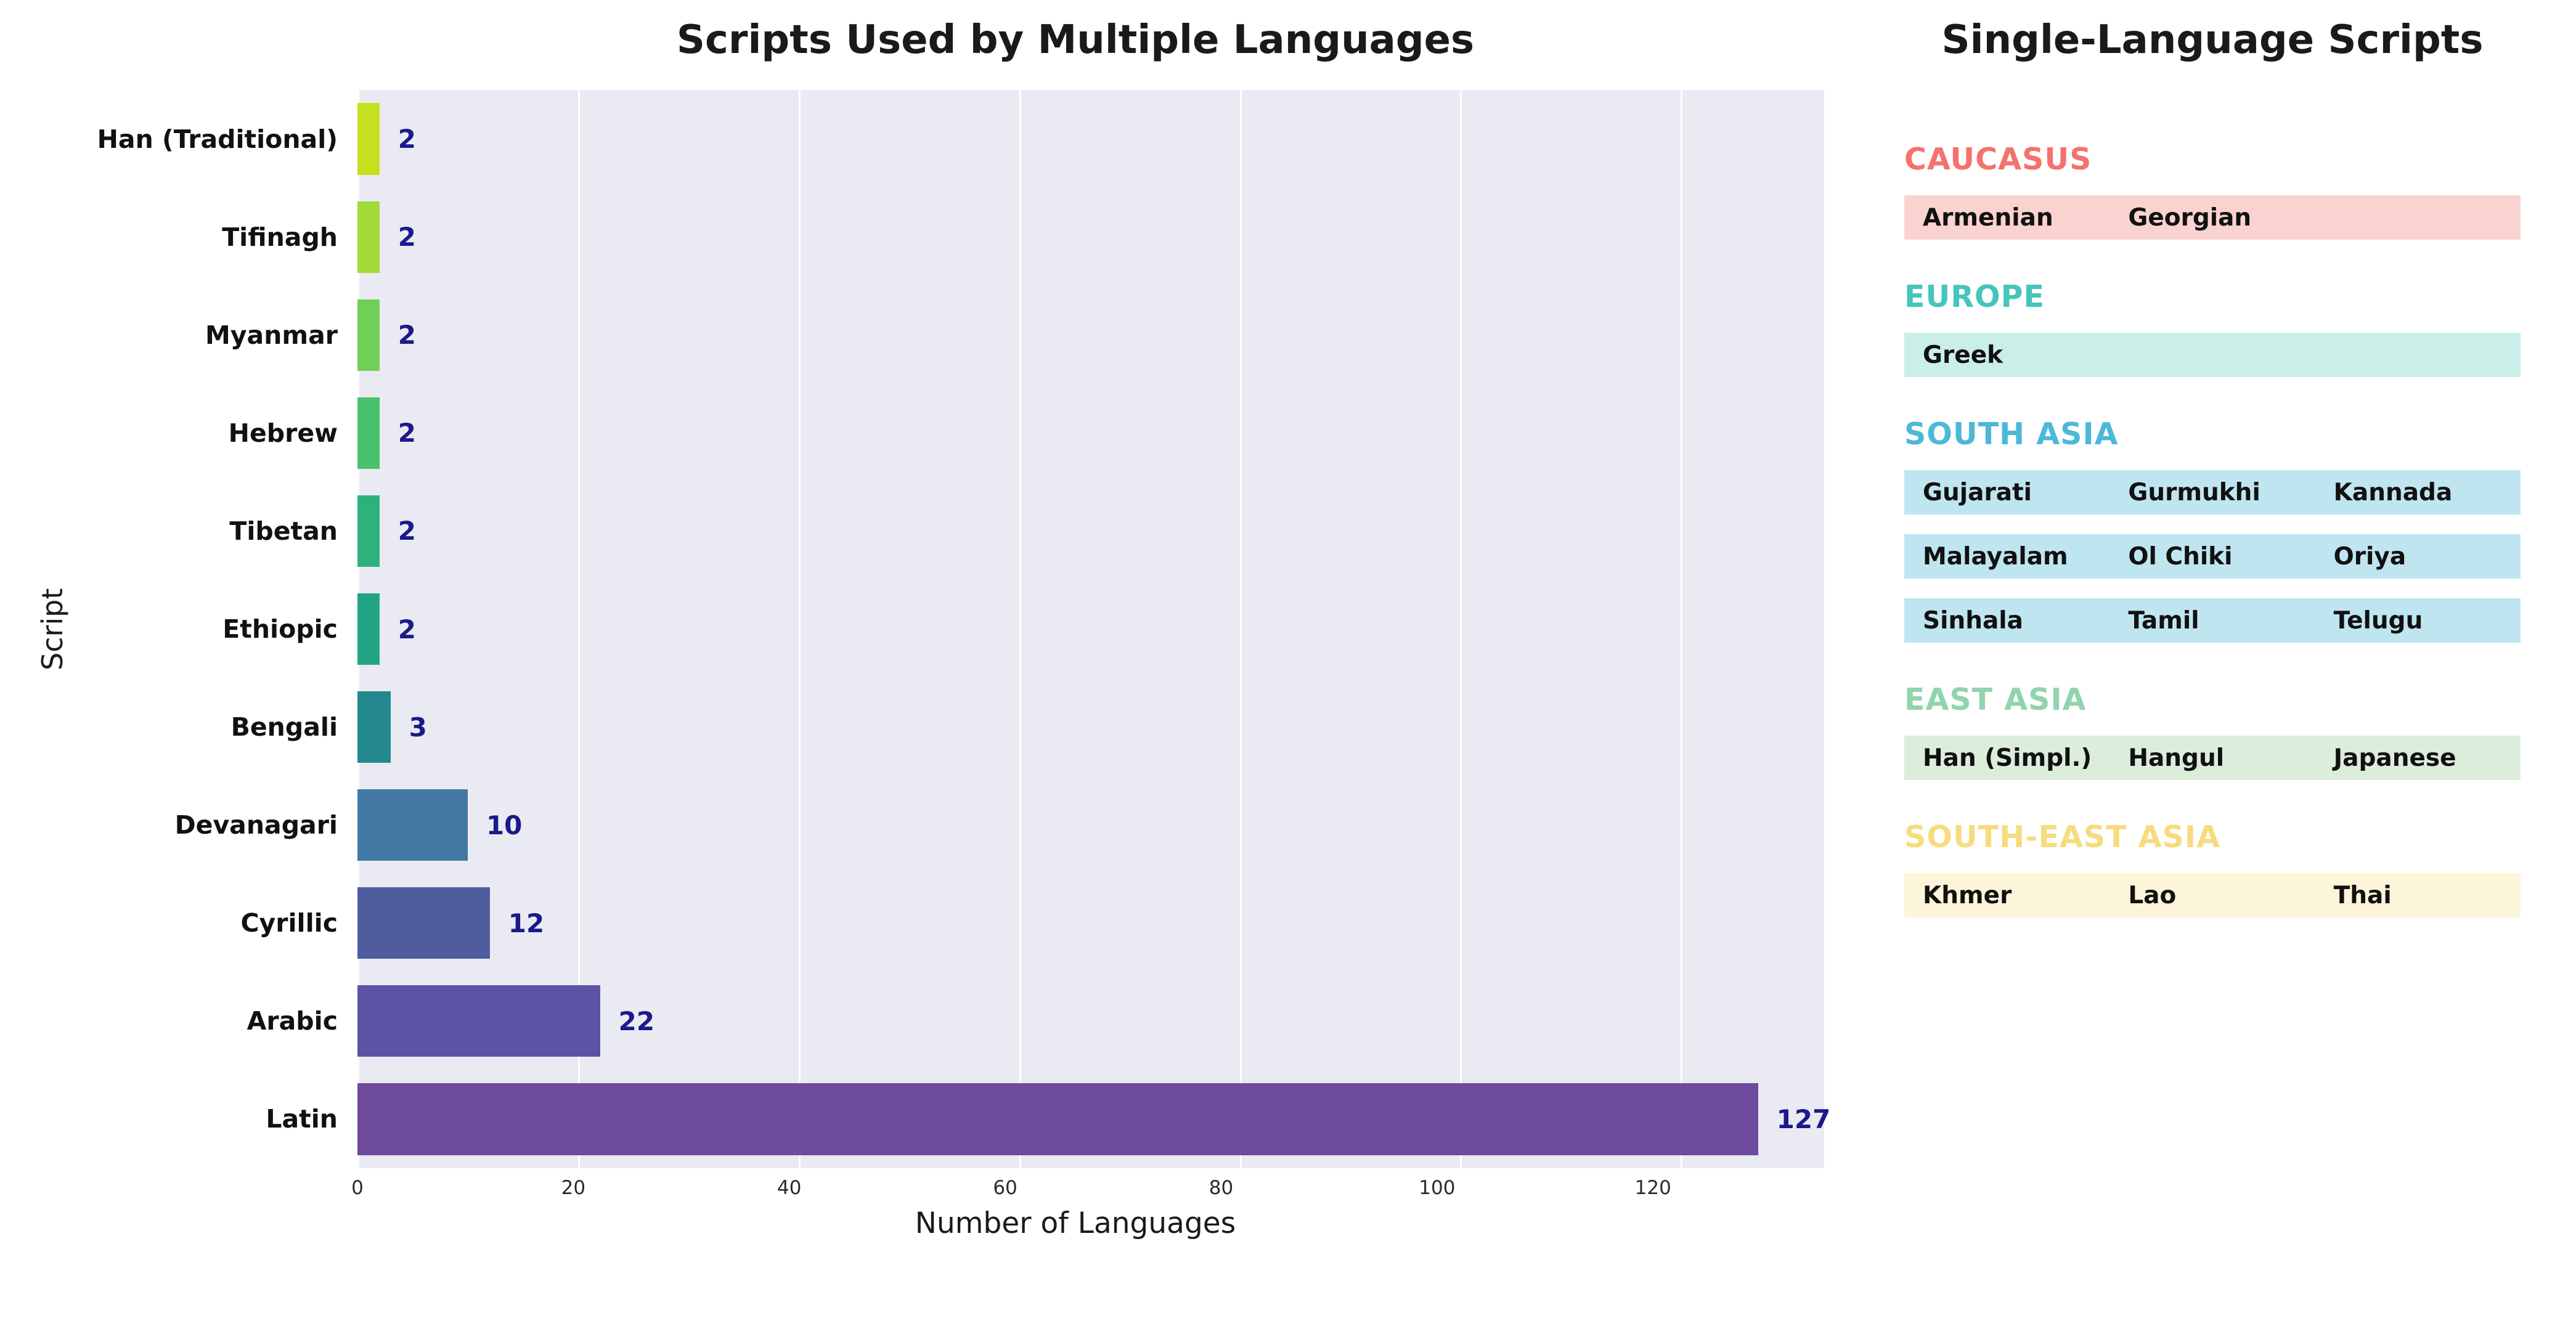 The height and width of the screenshot is (1321, 2576). What do you see at coordinates (1005, 1188) in the screenshot?
I see `x-axis-tick-label: 60` at bounding box center [1005, 1188].